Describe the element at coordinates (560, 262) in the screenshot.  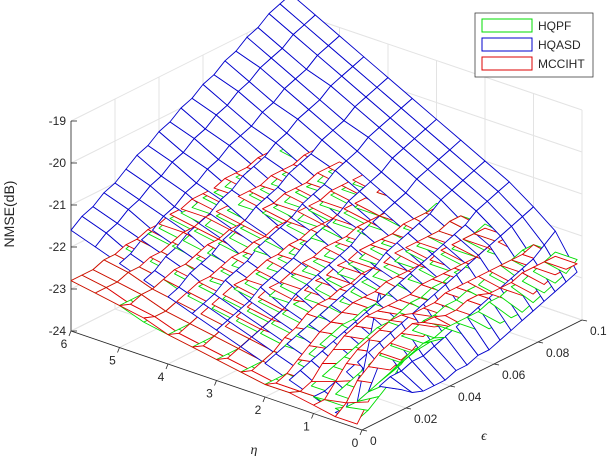
I see `mesh-cell-mcciht` at that location.